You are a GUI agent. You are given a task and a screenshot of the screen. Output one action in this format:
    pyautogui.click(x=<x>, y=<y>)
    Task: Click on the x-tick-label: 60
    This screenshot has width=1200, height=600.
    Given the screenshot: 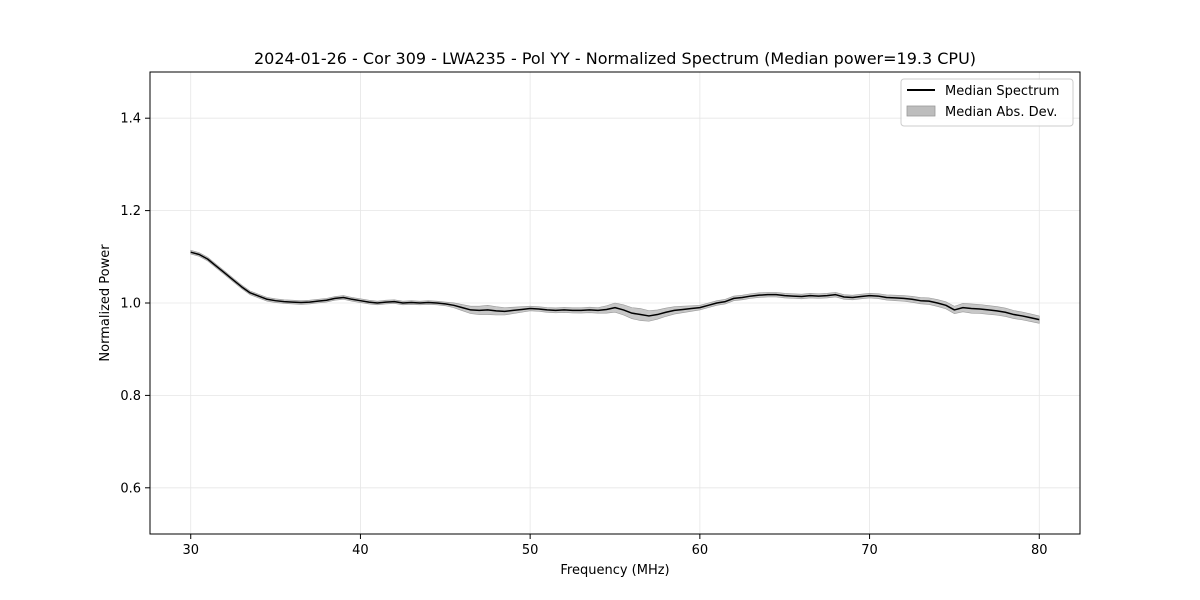 What is the action you would take?
    pyautogui.click(x=700, y=550)
    